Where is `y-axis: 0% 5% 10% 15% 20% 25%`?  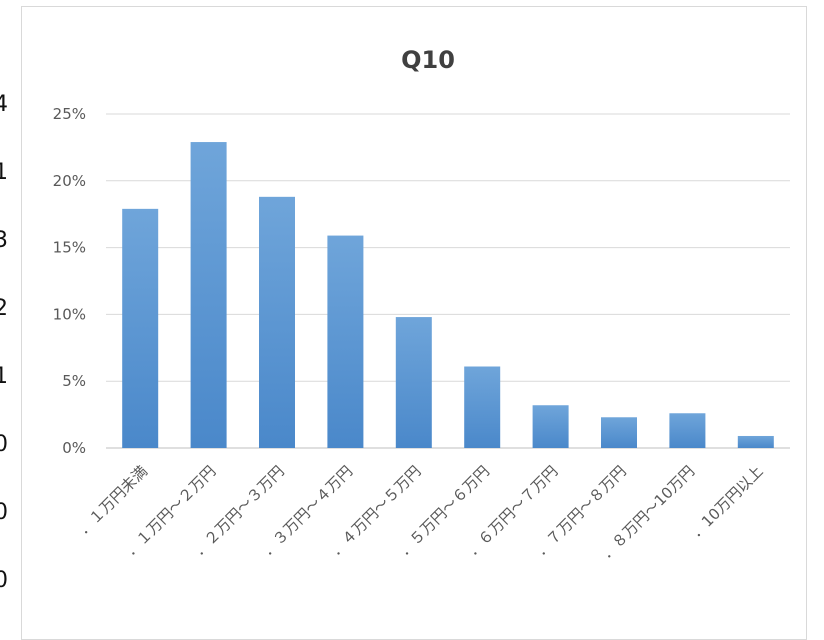 y-axis: 0% 5% 10% 15% 20% 25% is located at coordinates (69, 281).